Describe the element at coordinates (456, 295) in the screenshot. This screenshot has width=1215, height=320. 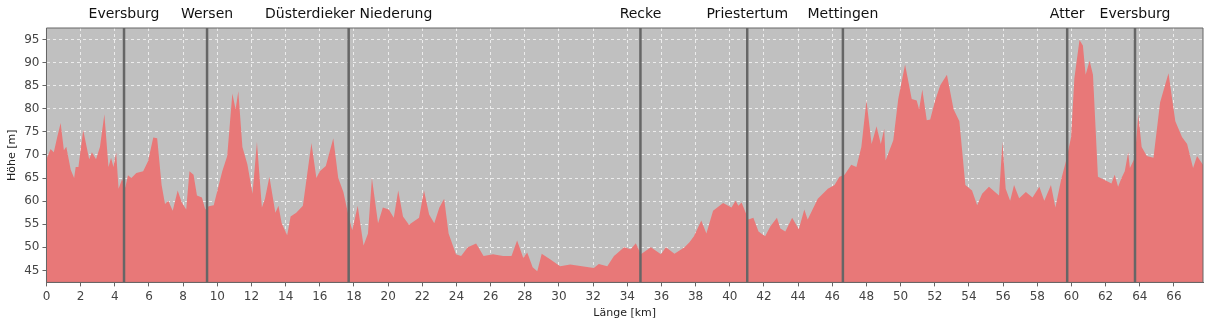
I see `x-tick-label: 24` at that location.